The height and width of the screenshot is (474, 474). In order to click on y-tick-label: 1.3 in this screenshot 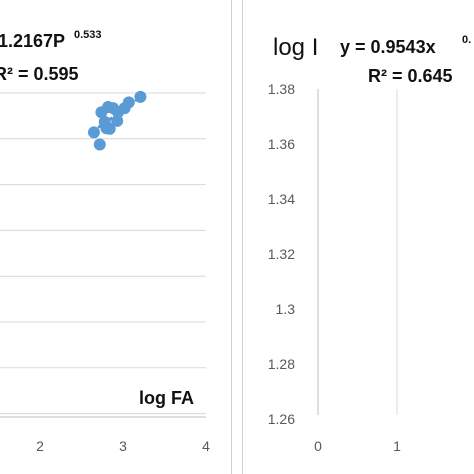, I will do `click(286, 309)`.